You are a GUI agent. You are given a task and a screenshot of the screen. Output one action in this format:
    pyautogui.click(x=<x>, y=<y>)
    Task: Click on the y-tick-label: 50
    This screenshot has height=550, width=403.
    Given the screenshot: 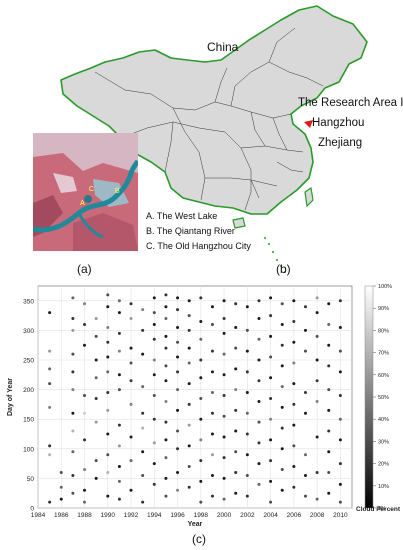 What is the action you would take?
    pyautogui.click(x=31, y=479)
    